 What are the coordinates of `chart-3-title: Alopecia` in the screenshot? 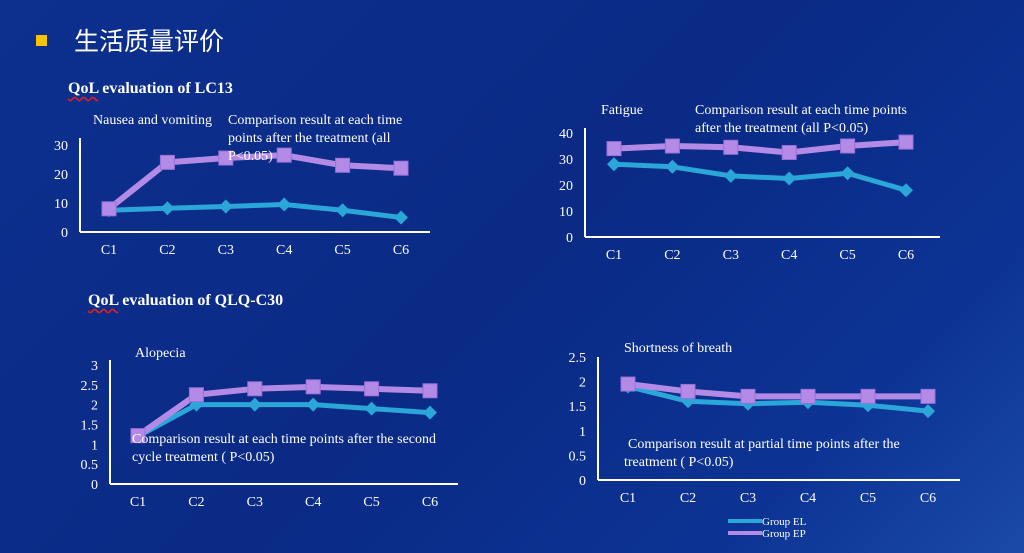 It's located at (160, 353).